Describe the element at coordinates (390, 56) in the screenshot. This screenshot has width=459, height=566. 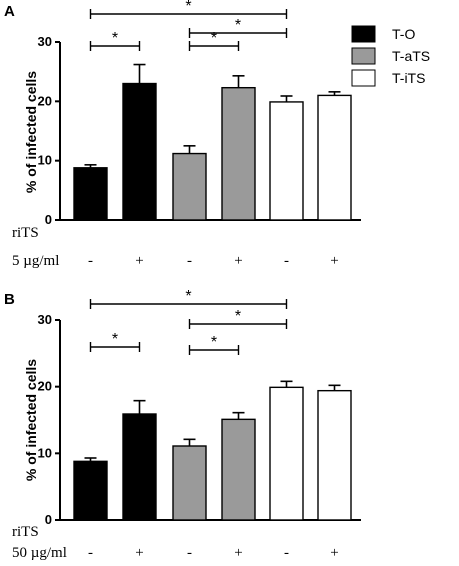
I see `legend: T-O T-aTS T-iTS` at that location.